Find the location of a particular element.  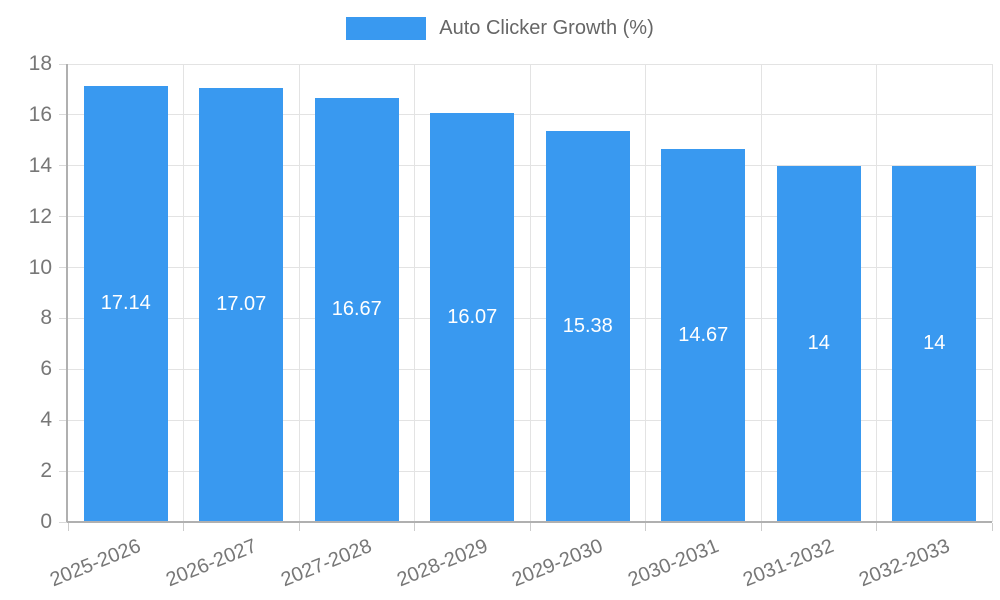

x-tick-label: 2029-2030 is located at coordinates (557, 563).